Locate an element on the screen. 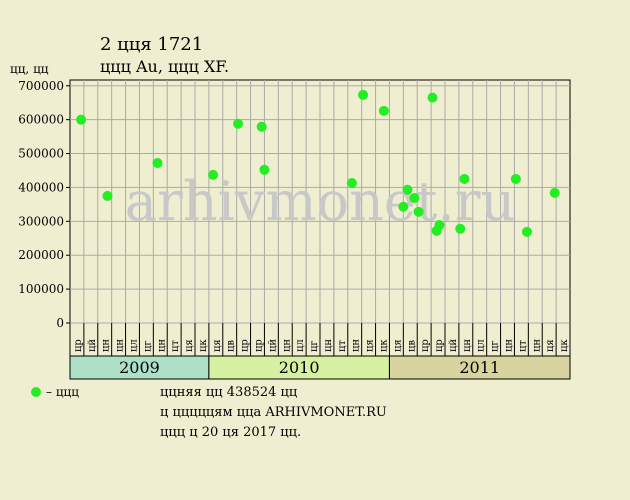  y-tick-label: 400000 is located at coordinates (41, 187).